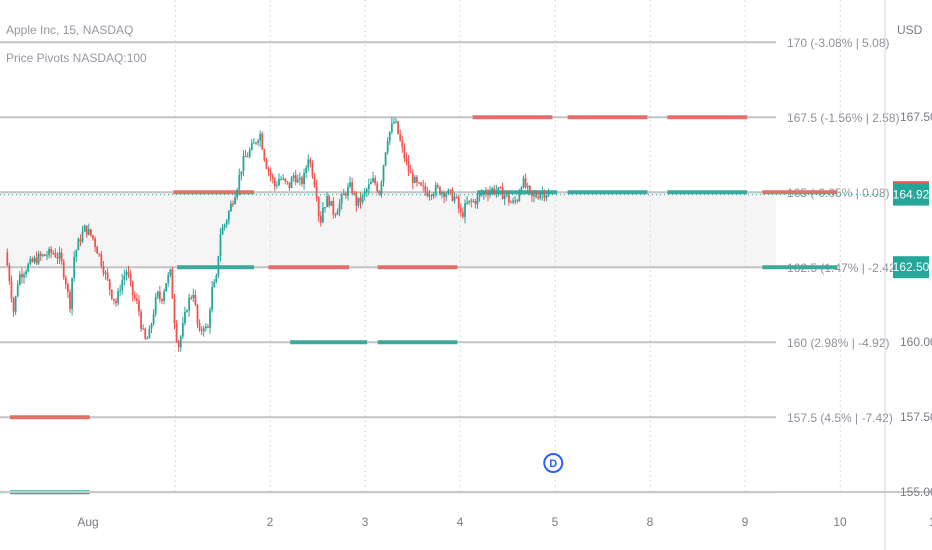  Describe the element at coordinates (70, 30) in the screenshot. I see `symbol-title: Apple Inc, 15, NASDAQ` at that location.